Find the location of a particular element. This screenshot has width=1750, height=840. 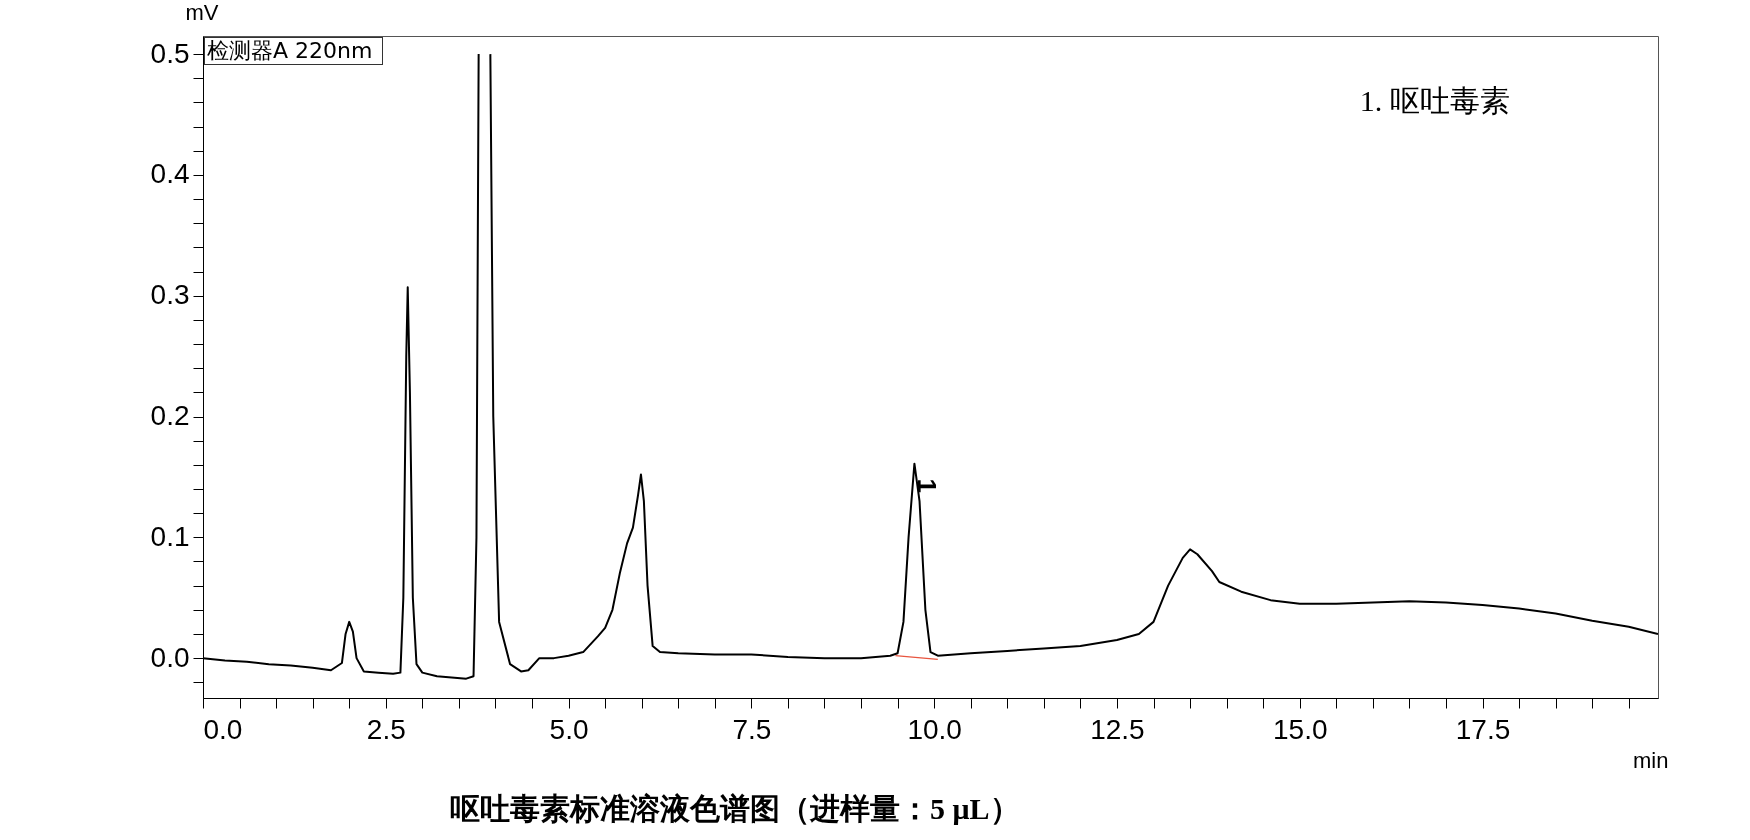

text: 呕吐毒素标准溶液色谱图（进样量：5 μL） is located at coordinates (735, 808).